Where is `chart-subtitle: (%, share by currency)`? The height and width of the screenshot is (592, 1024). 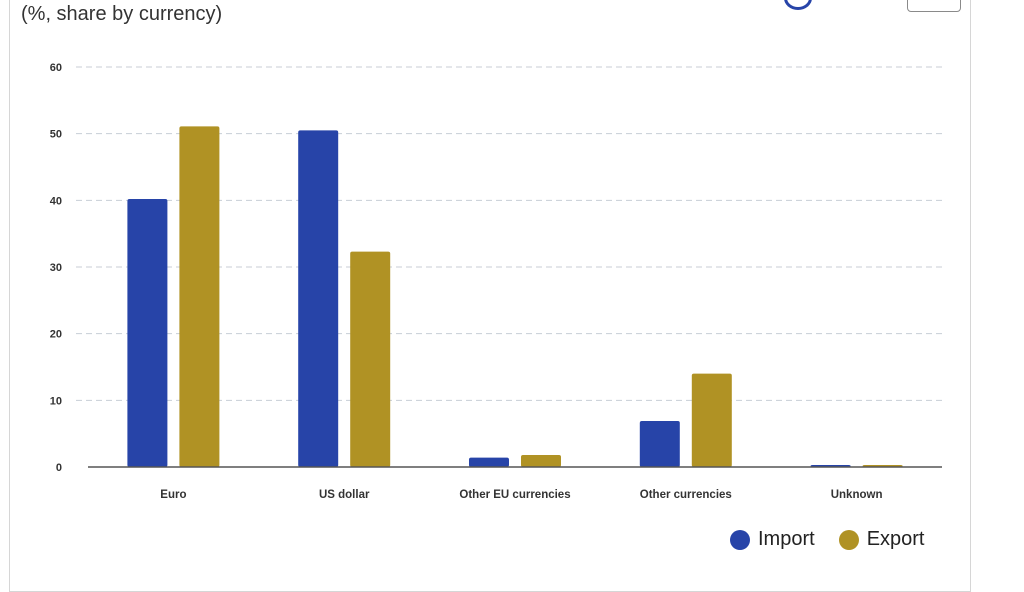
chart-subtitle: (%, share by currency) is located at coordinates (122, 14).